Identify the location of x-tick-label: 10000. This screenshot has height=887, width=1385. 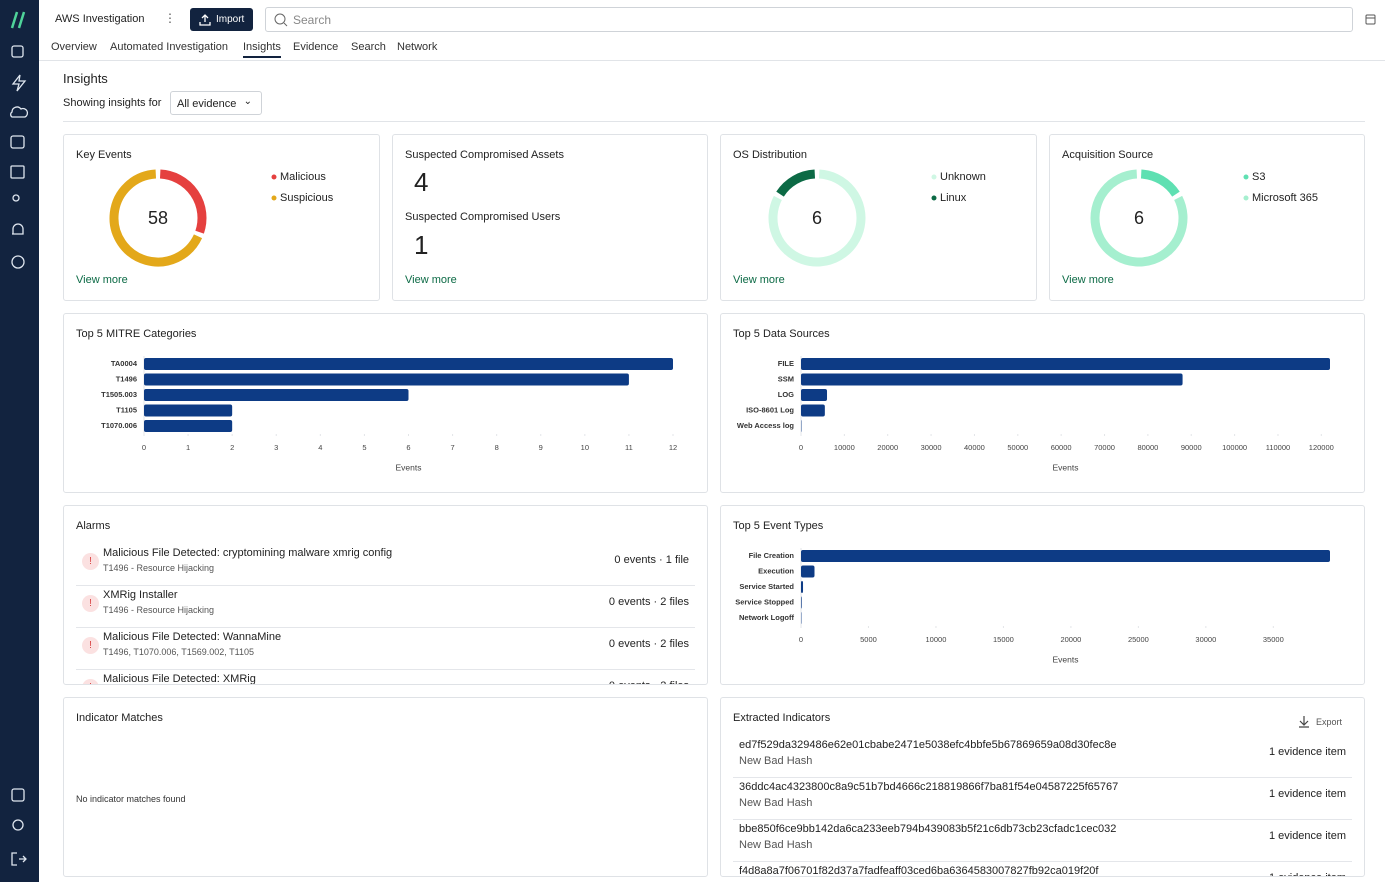
(844, 447).